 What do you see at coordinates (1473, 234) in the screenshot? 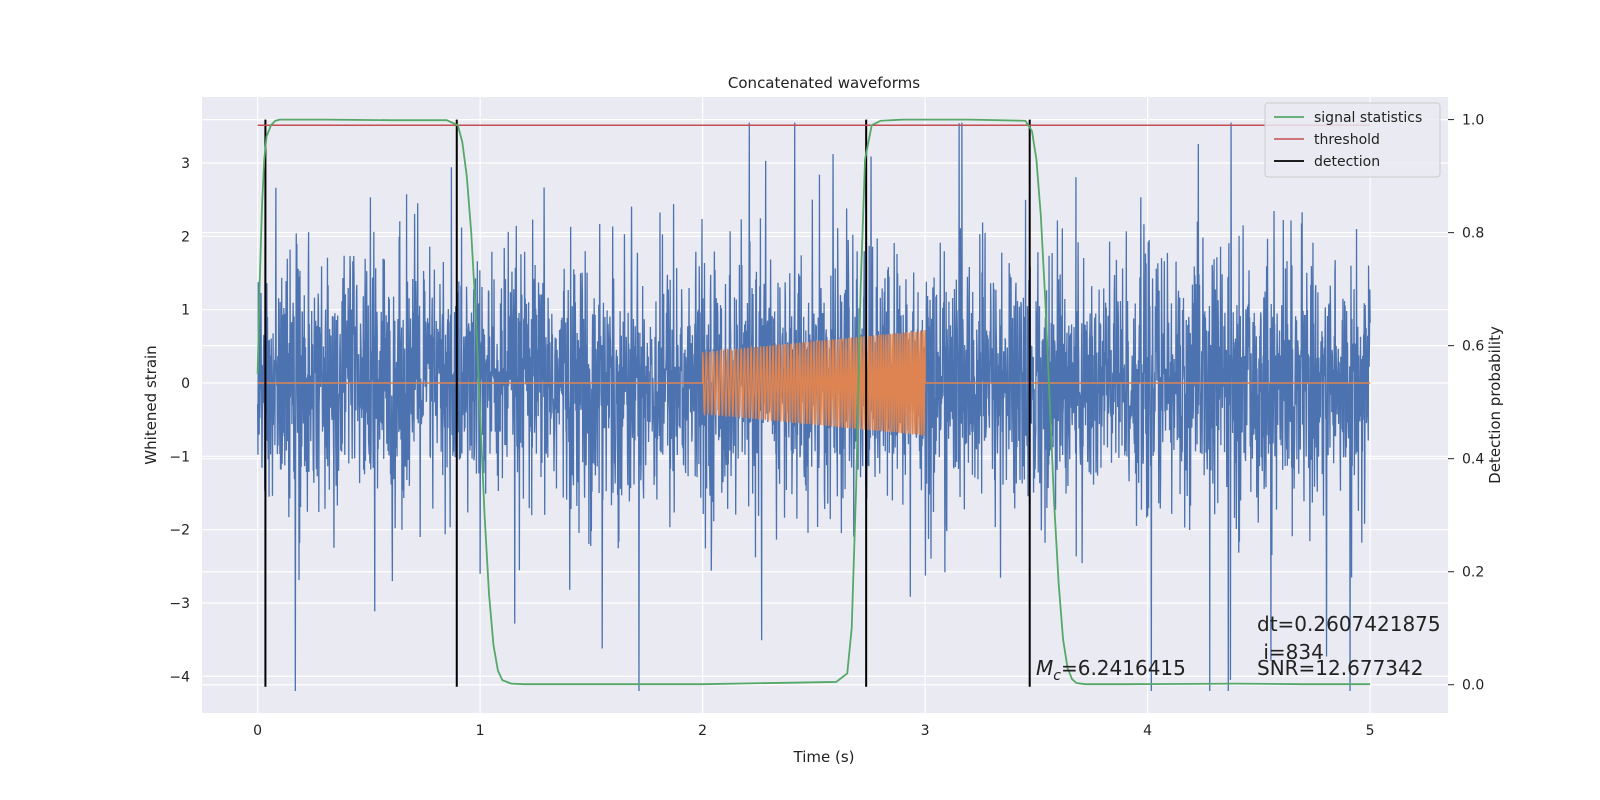
I see `y2-tick-label: 0.8` at bounding box center [1473, 234].